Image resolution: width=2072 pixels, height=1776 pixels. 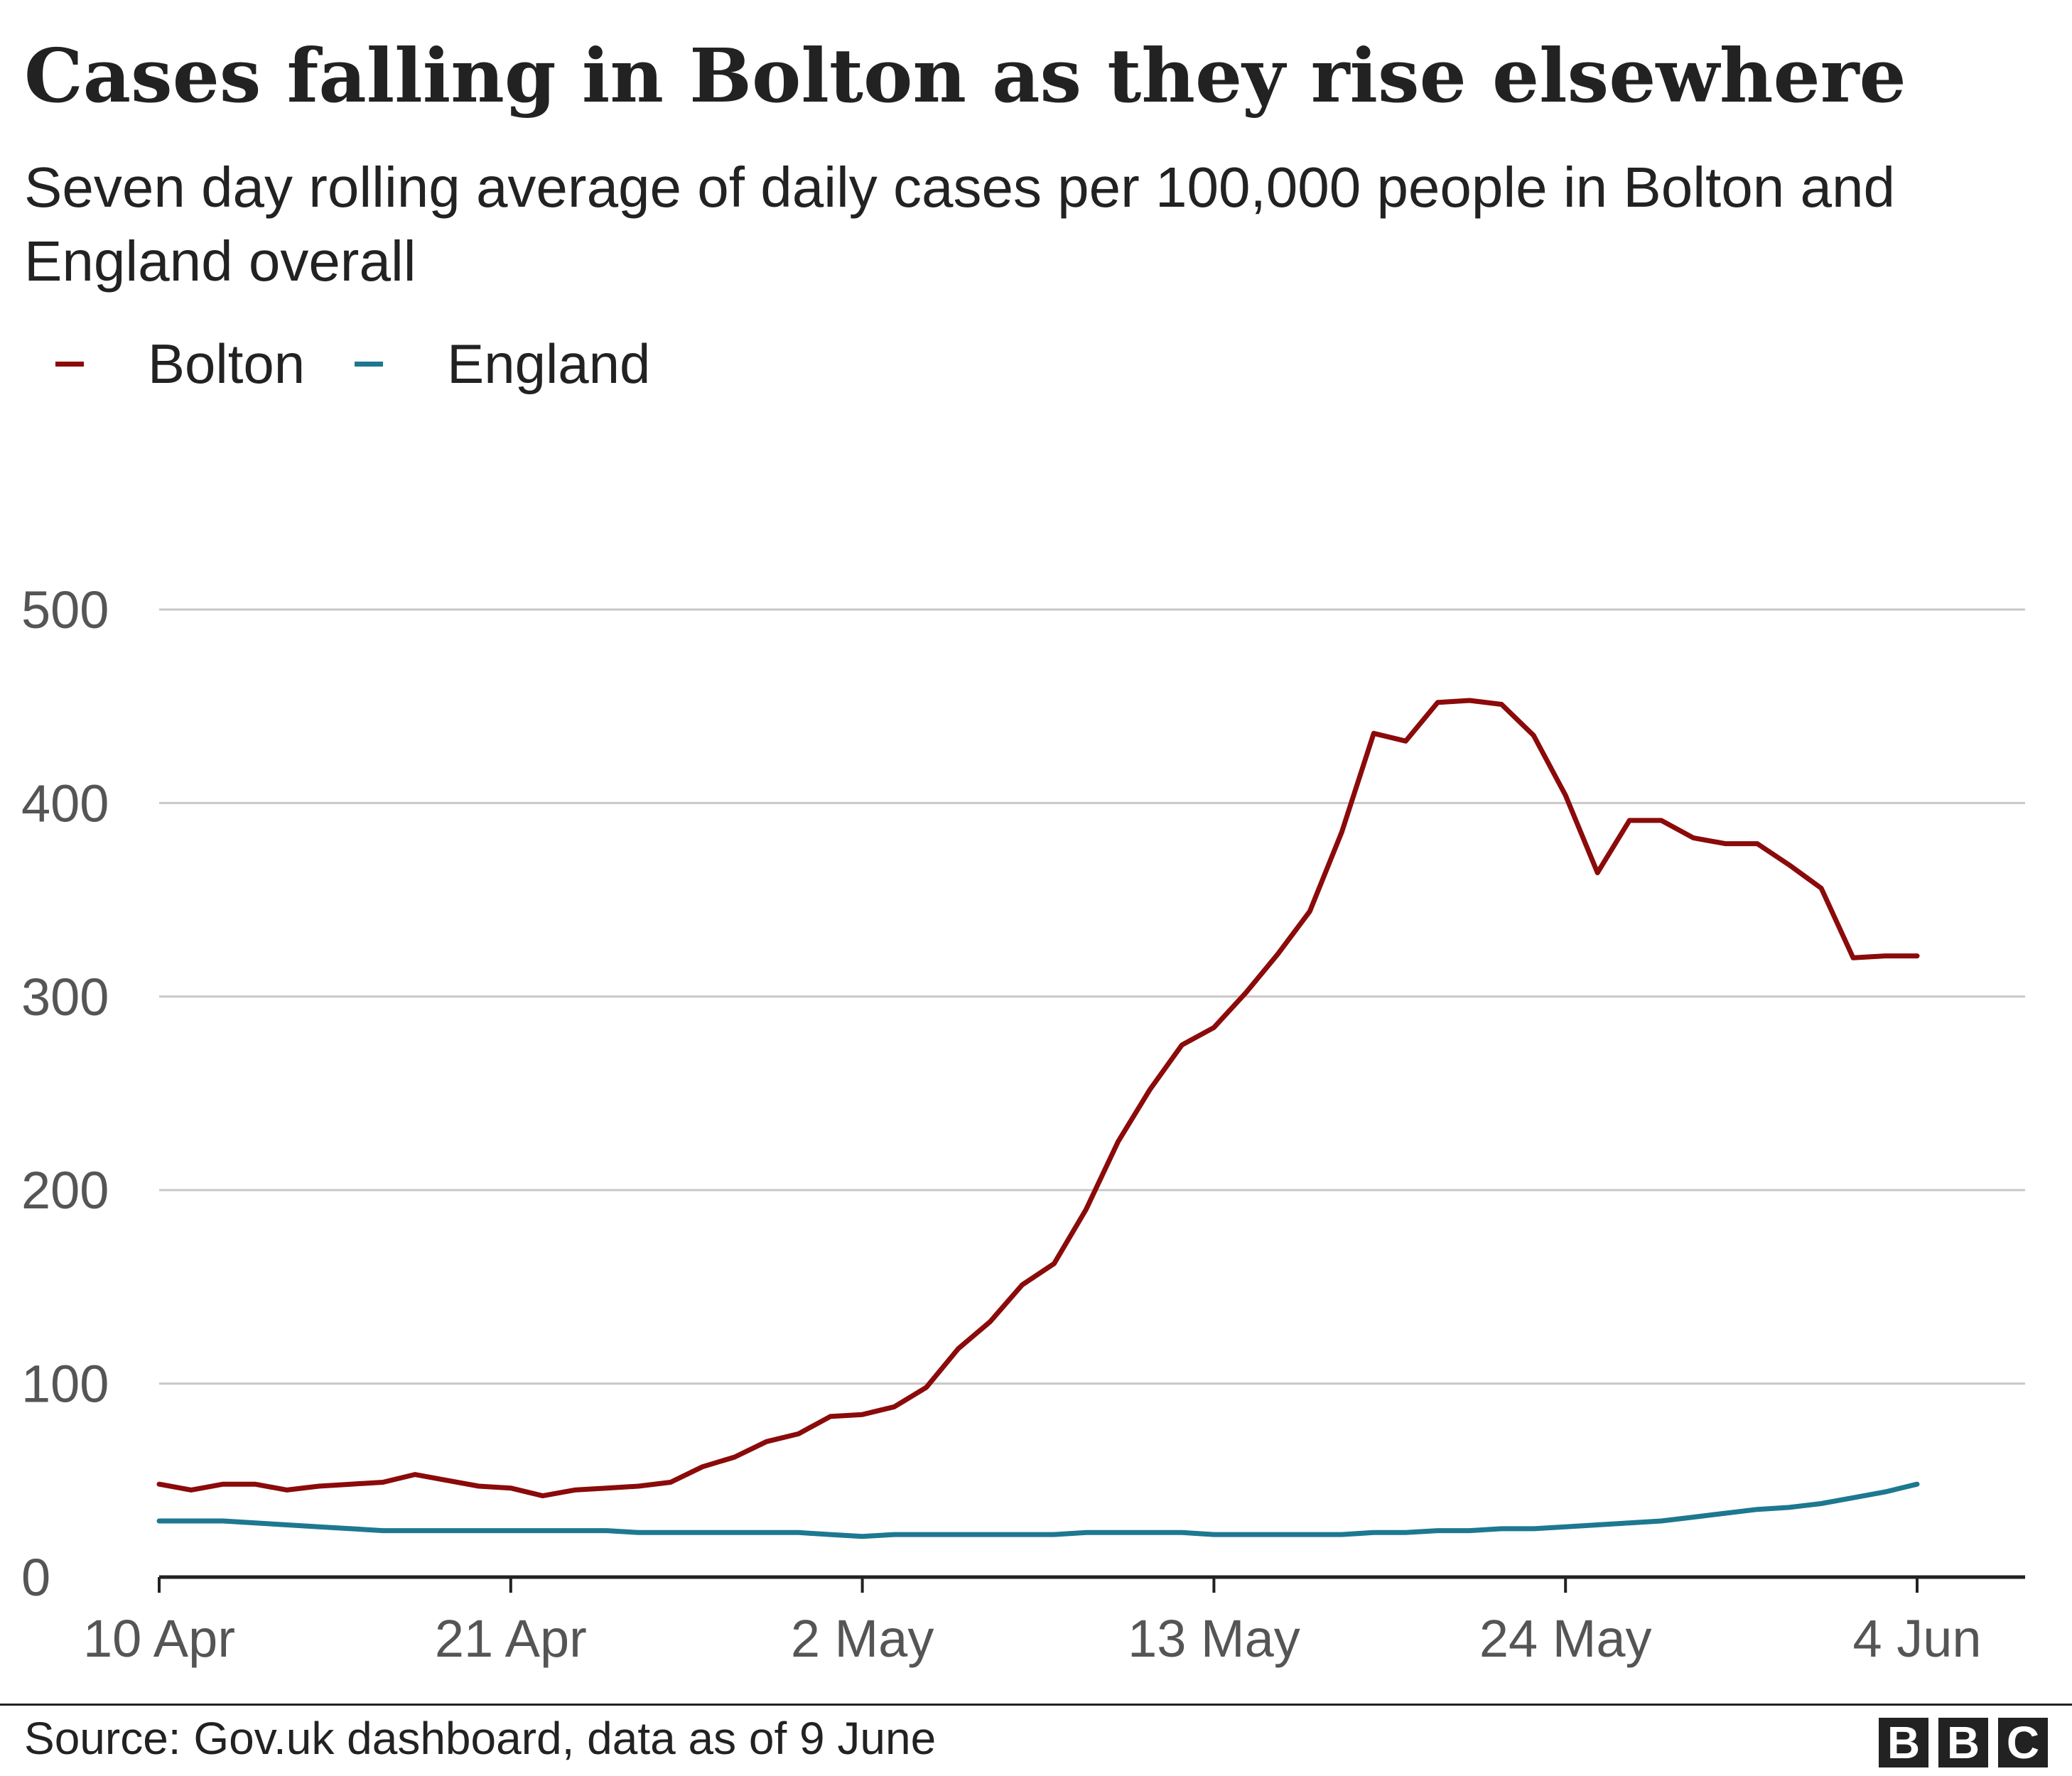 I want to click on legend: Bolton England, so click(x=377, y=363).